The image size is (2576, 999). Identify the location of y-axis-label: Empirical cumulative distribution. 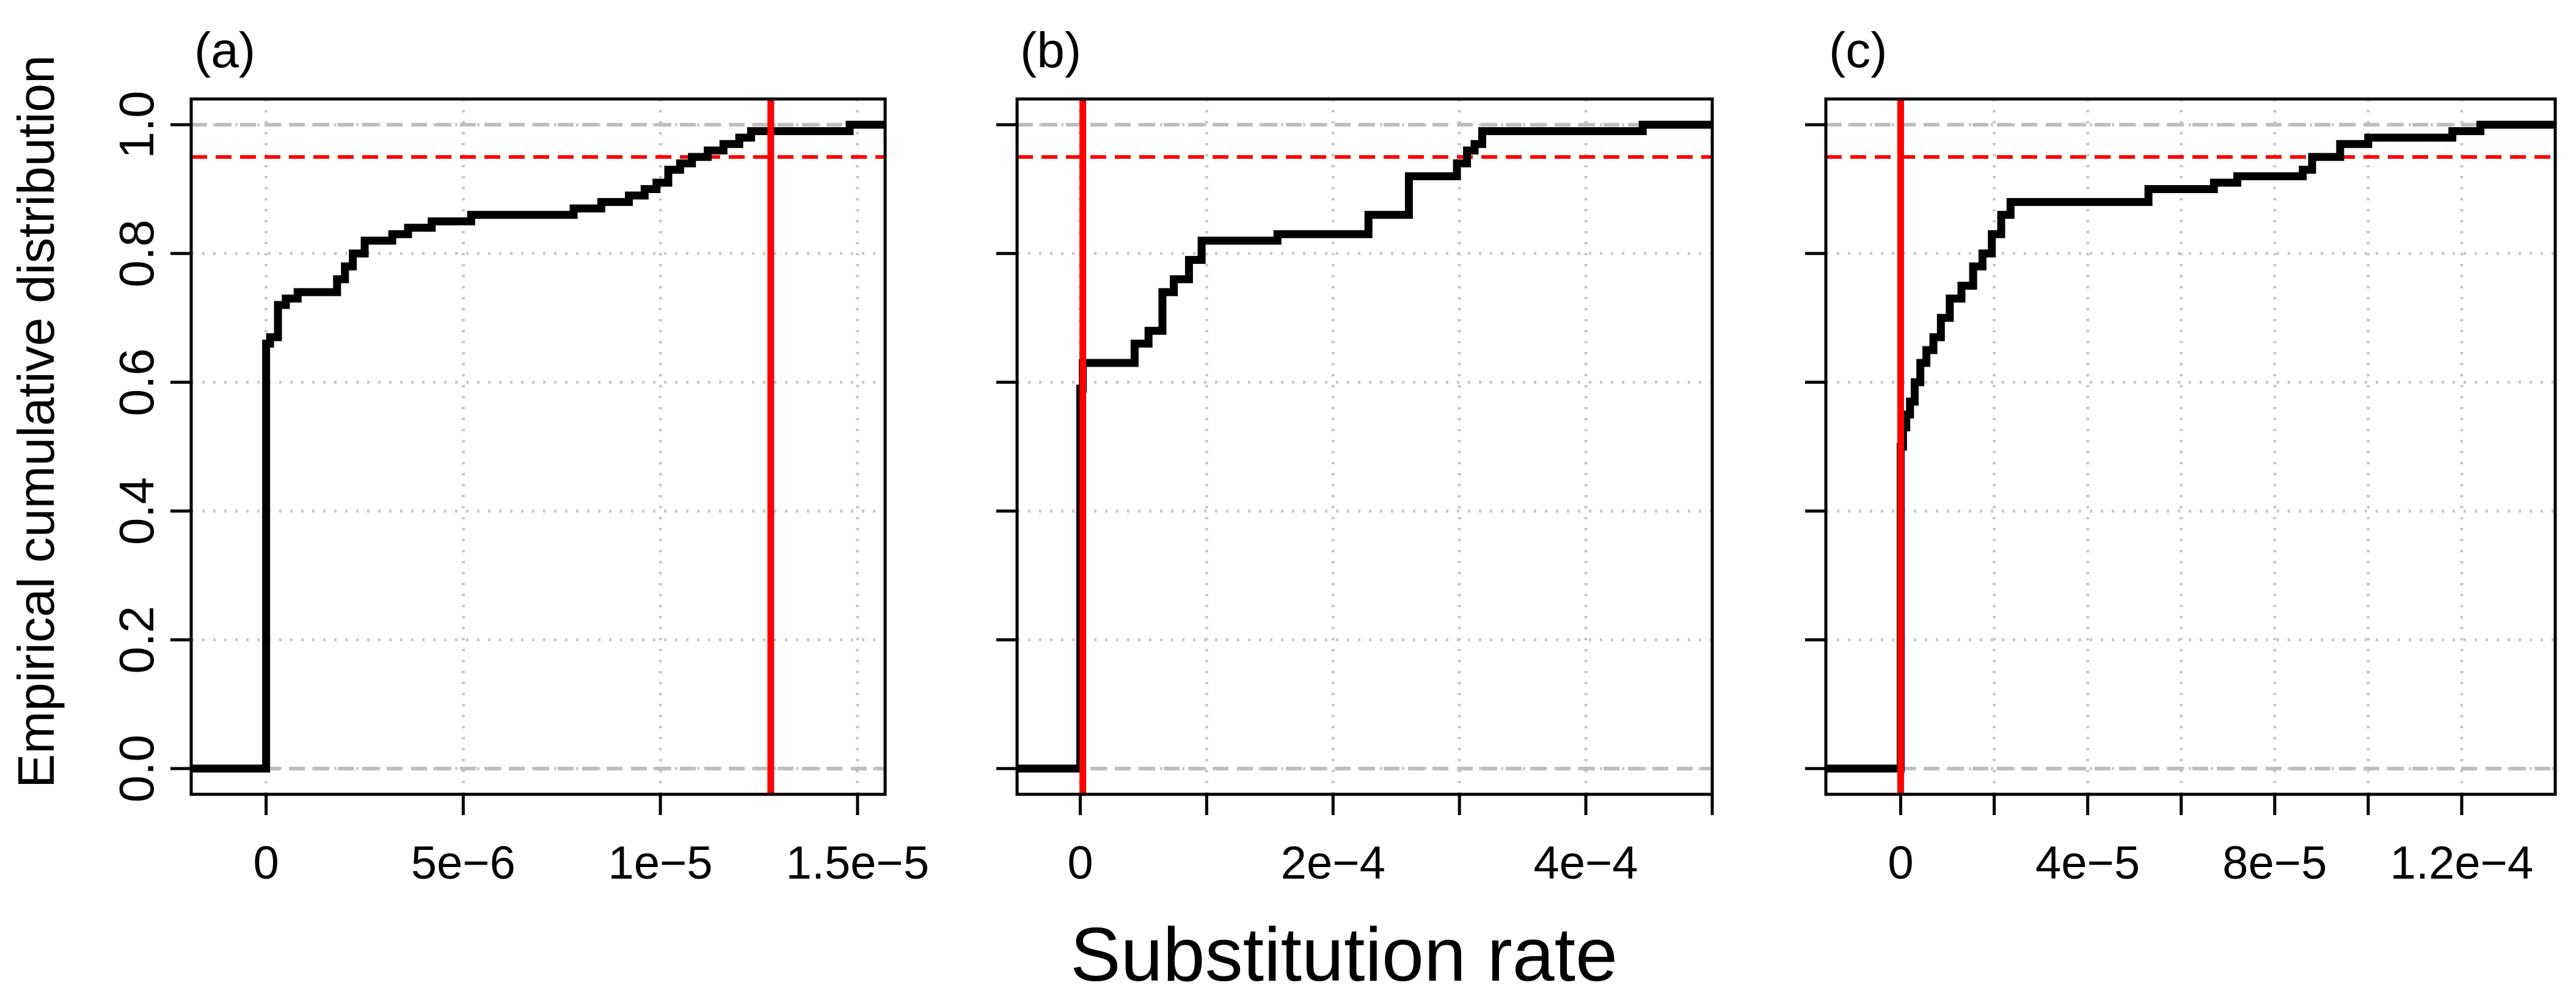
(36, 421).